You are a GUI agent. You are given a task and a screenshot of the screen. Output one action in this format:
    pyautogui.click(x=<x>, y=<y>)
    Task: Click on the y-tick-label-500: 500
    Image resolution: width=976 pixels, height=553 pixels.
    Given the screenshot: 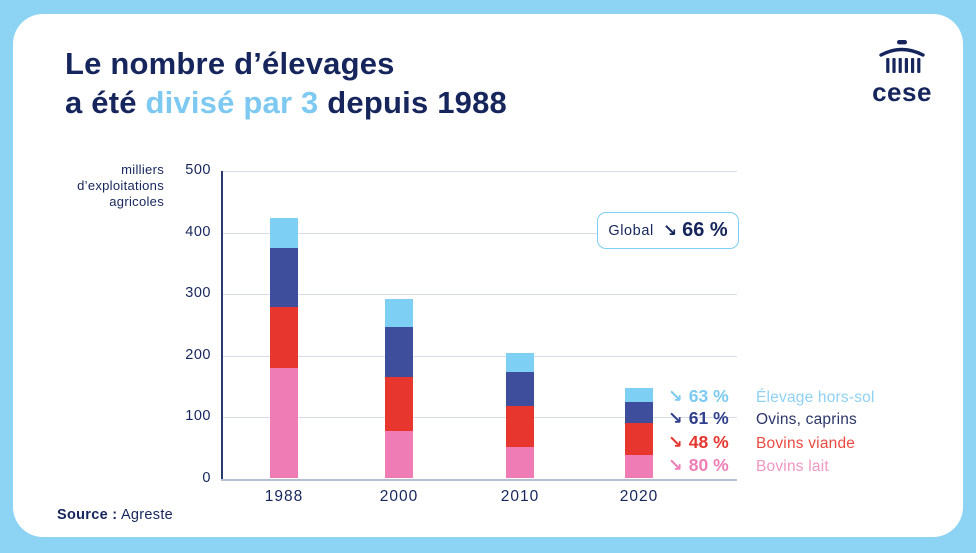 What is the action you would take?
    pyautogui.click(x=198, y=170)
    